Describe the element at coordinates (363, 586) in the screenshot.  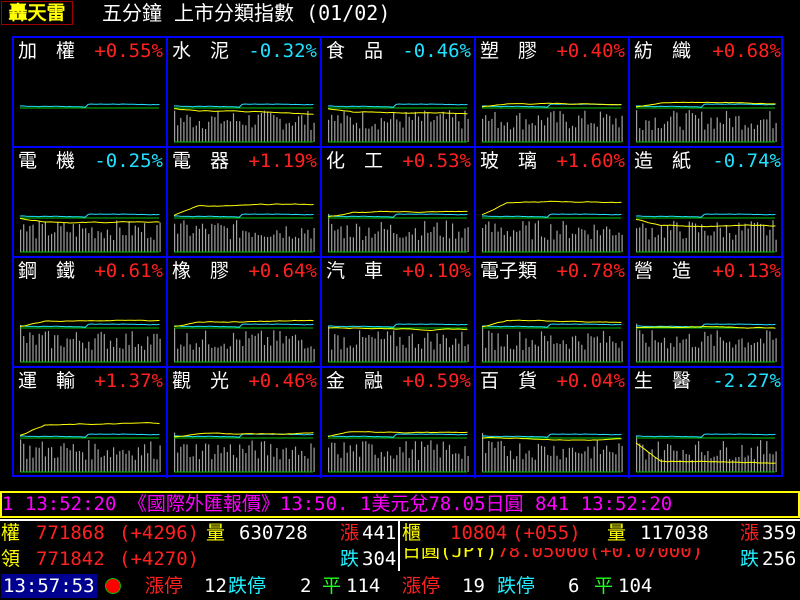
I see `listed-flat: 114` at that location.